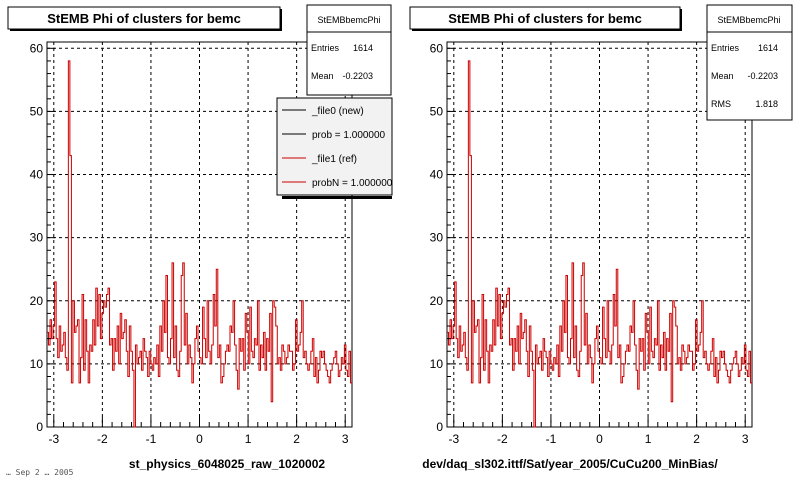 The image size is (800, 480). What do you see at coordinates (349, 135) in the screenshot?
I see `legend-entry-label: prob = 1.000000` at bounding box center [349, 135].